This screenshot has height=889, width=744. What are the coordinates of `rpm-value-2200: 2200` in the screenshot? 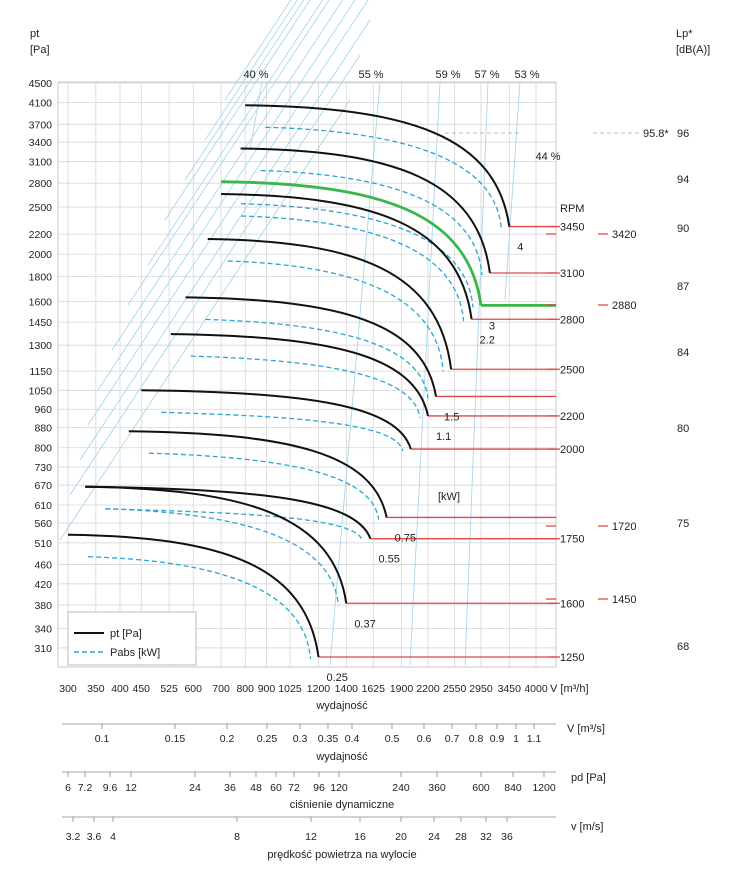 It's located at (572, 417).